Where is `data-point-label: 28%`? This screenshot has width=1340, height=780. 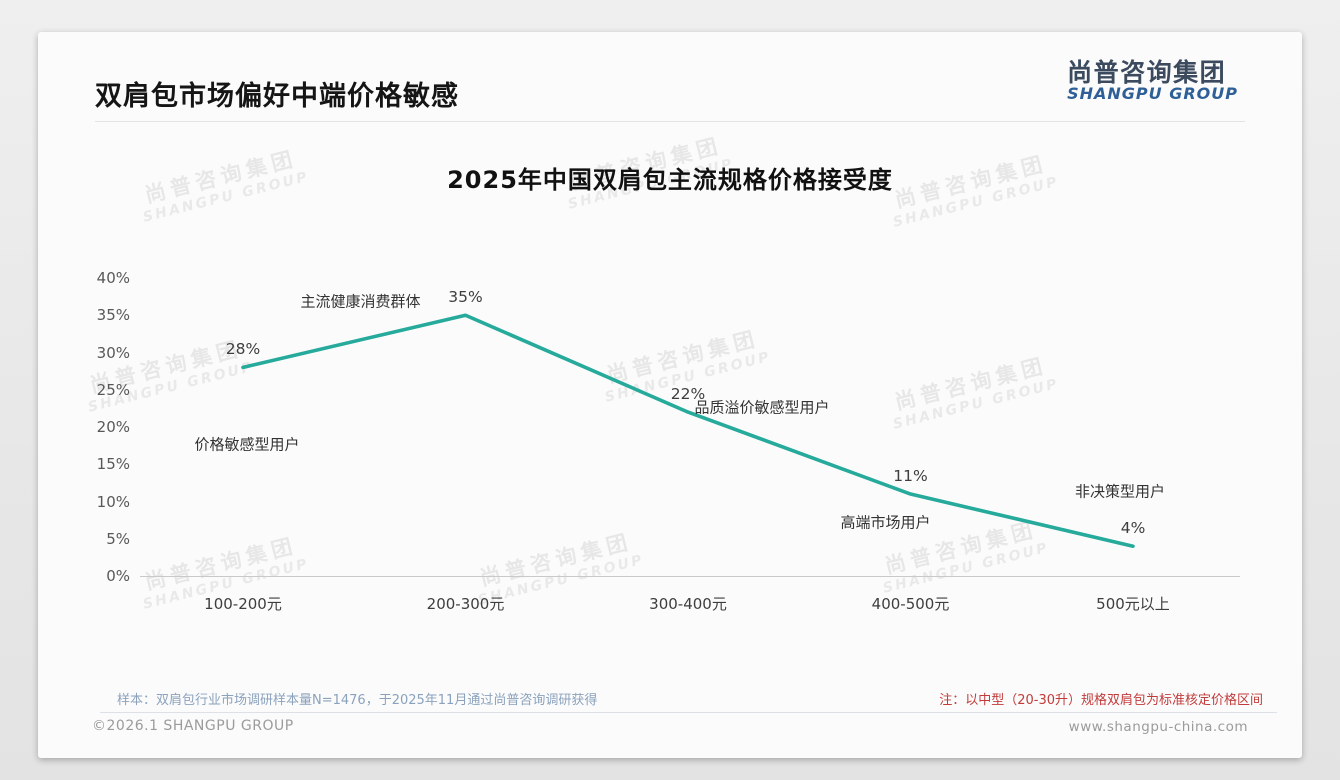
data-point-label: 28% is located at coordinates (243, 349).